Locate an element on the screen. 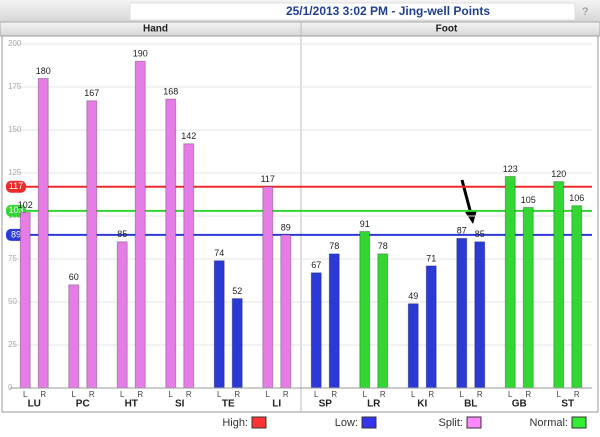  value-label: 52 is located at coordinates (237, 291).